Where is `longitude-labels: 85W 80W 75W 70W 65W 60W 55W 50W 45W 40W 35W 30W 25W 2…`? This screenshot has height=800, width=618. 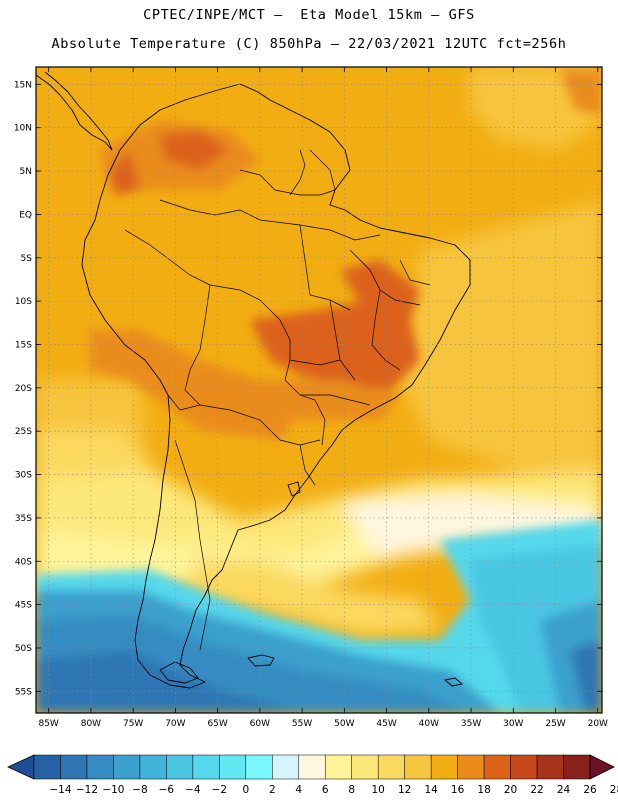
longitude-labels: 85W 80W 75W 70W 65W 60W 55W 50W 45W 40W 35W 30W 25W 2… is located at coordinates (323, 724).